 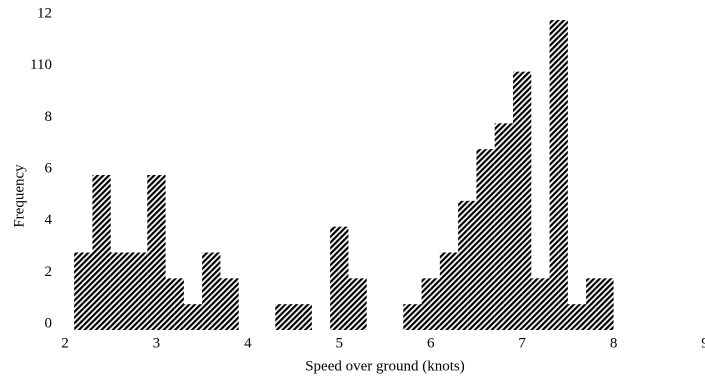 What do you see at coordinates (703, 343) in the screenshot?
I see `x-tick-label: 9` at bounding box center [703, 343].